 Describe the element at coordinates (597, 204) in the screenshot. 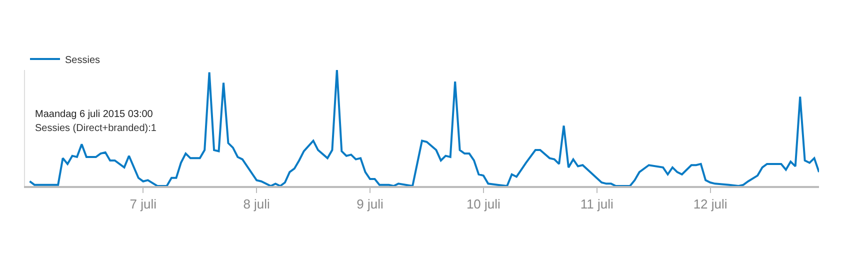

I see `x-tick-label: 11 juli` at that location.